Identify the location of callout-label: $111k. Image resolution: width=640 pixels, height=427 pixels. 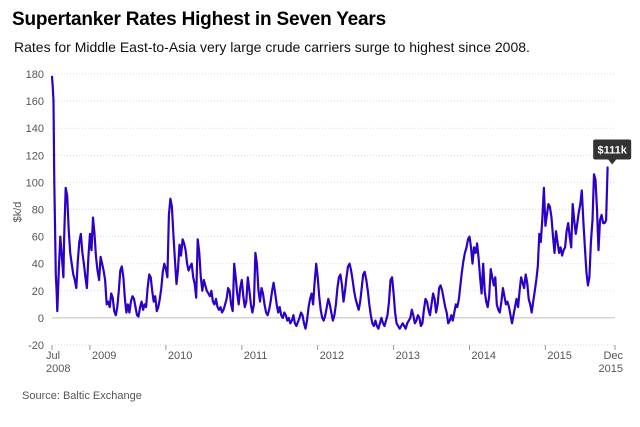
(613, 150).